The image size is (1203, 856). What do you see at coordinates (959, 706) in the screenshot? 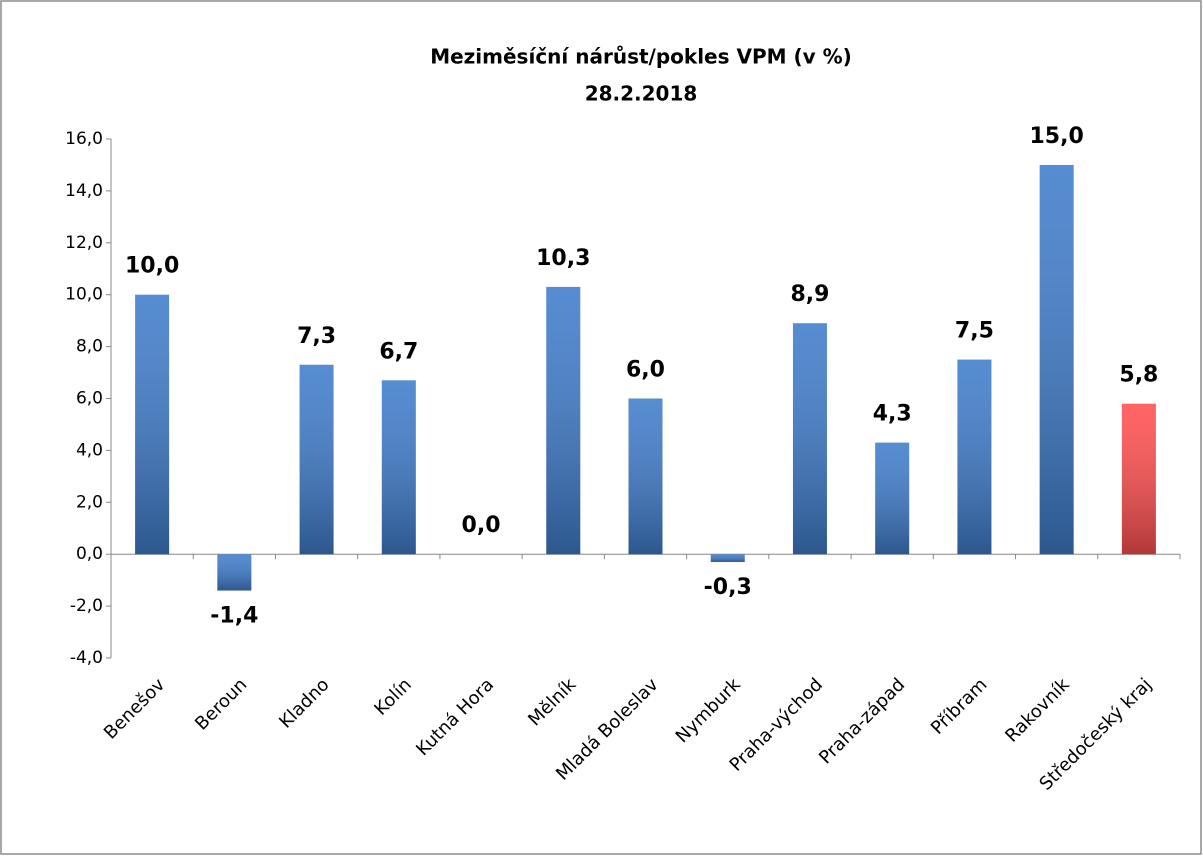
I see `x-tick-label: Příbram` at bounding box center [959, 706].